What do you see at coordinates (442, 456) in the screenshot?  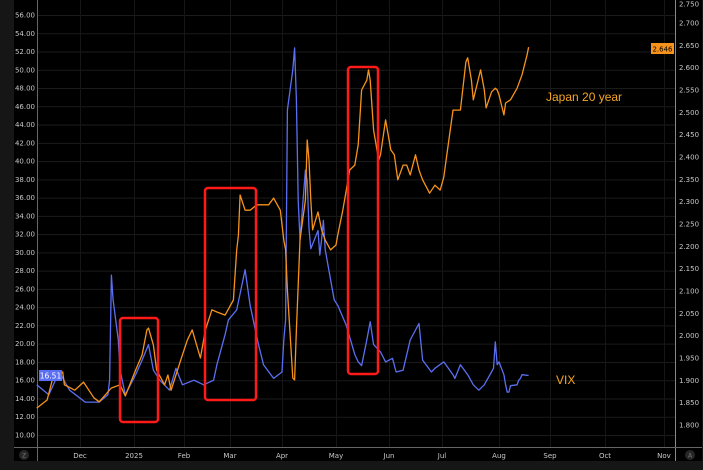 I see `x-tick-label: Jul` at bounding box center [442, 456].